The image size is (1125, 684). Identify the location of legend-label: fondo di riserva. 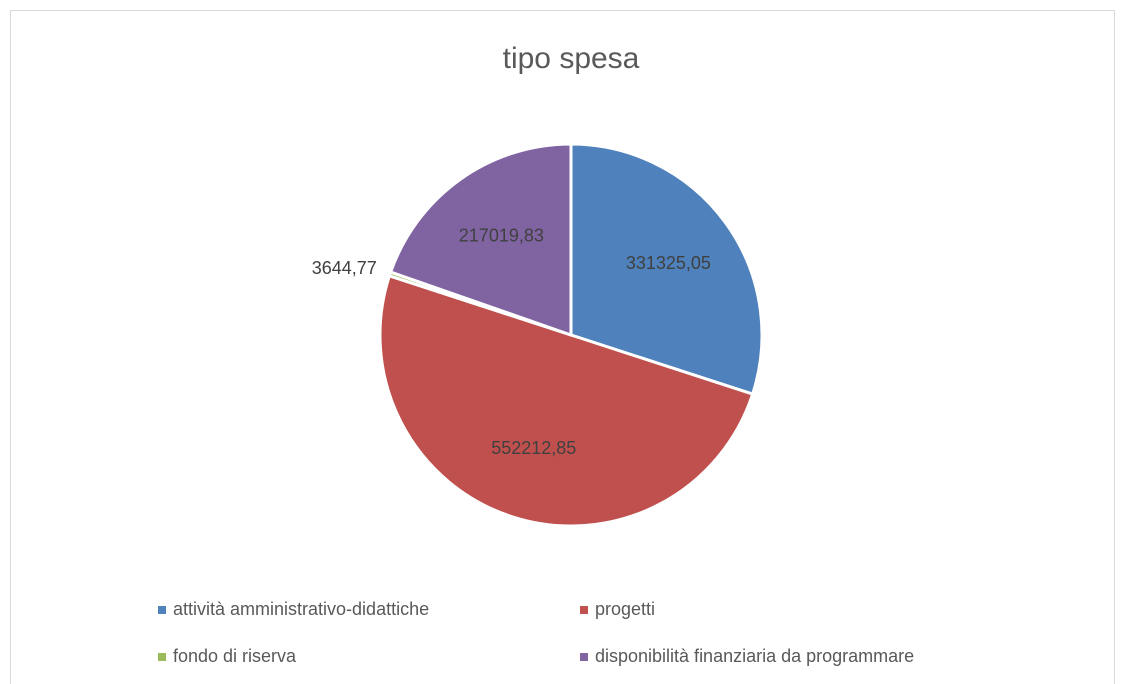
(235, 656).